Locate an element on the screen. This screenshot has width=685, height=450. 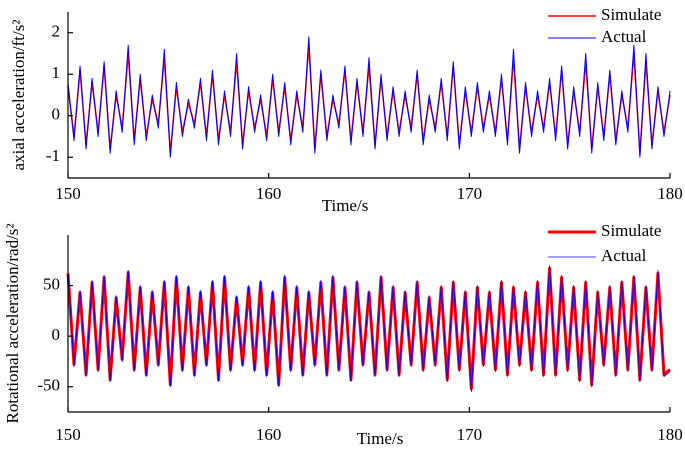
y-tick-label: 1 is located at coordinates (56, 72).